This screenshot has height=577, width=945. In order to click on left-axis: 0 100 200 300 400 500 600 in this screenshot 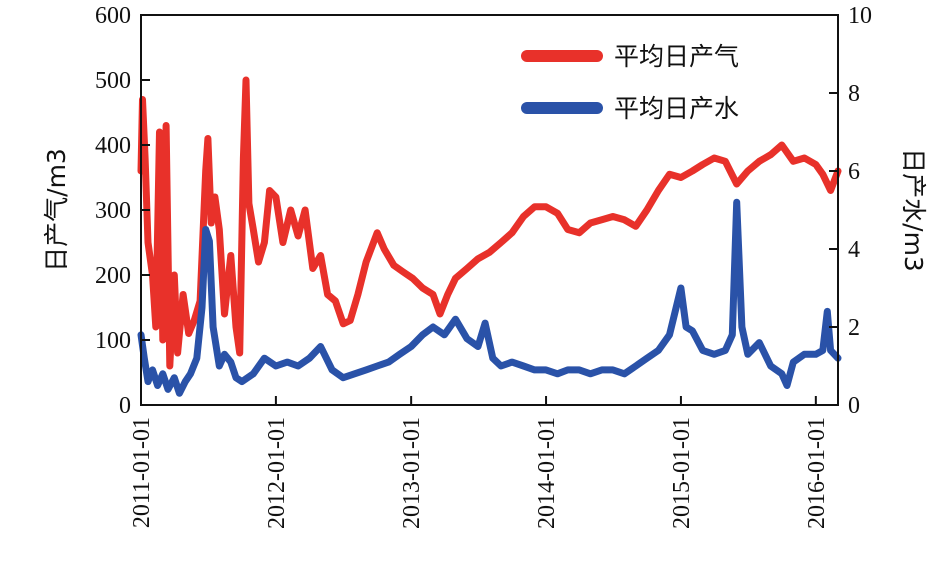, I will do `click(122, 211)`.